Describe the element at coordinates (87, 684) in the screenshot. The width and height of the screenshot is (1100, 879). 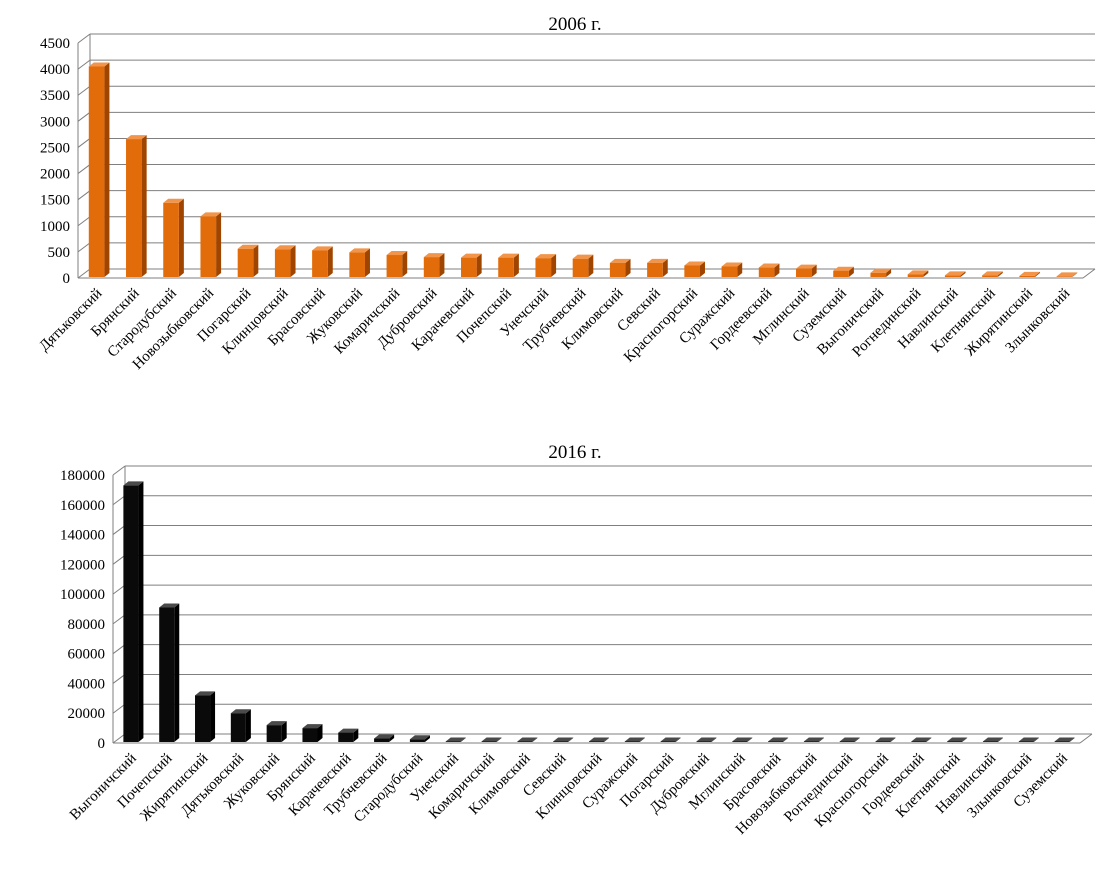
I see `y-tick-label: 40000` at that location.